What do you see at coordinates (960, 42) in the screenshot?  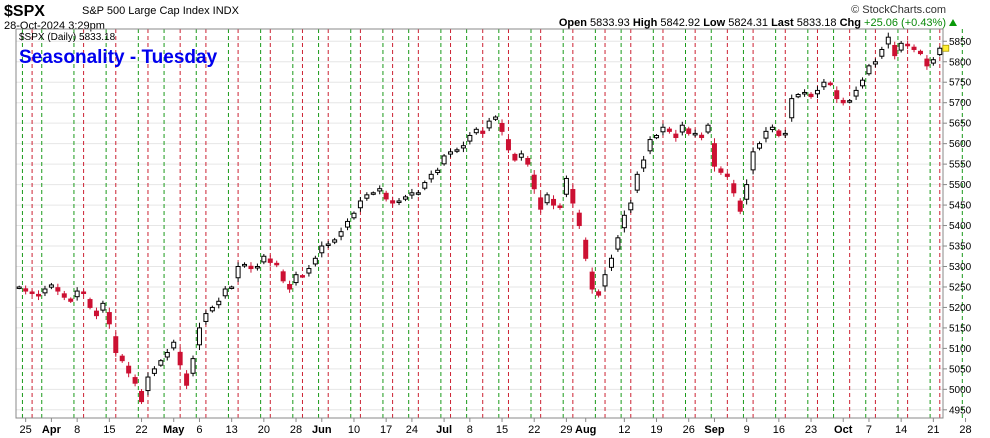 I see `y-tick-label: 5850` at bounding box center [960, 42].